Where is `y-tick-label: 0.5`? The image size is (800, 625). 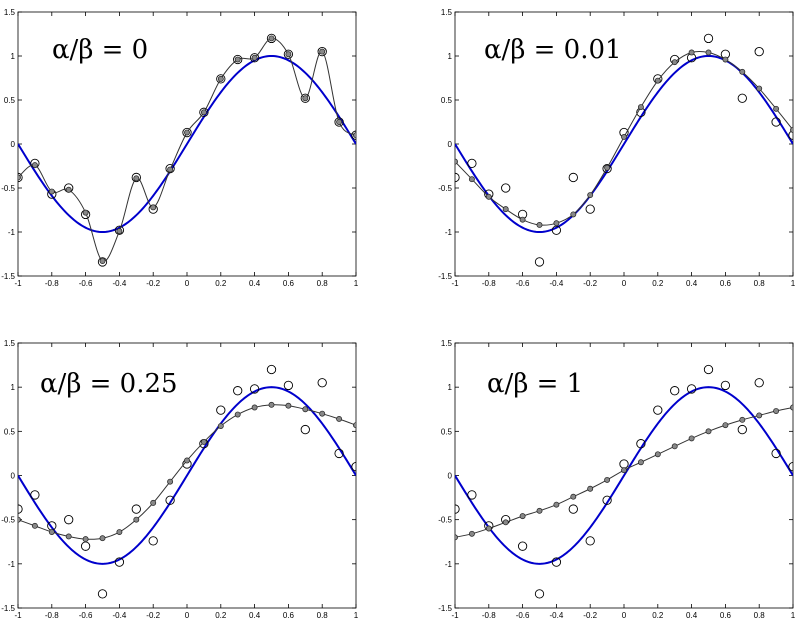
y-tick-label: 0.5 is located at coordinates (447, 431).